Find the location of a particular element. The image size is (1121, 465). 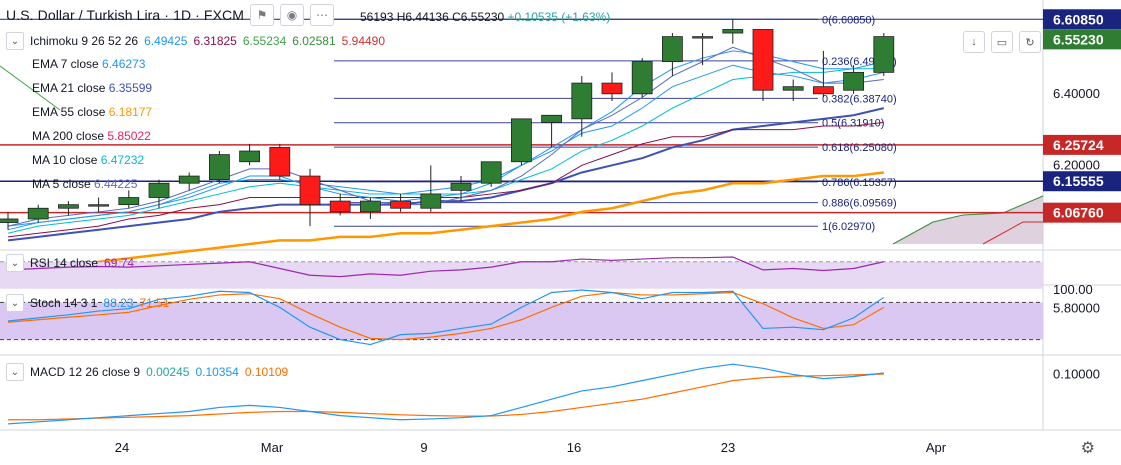

ma200-legend: MA 200 close 5.85022 is located at coordinates (91, 136).